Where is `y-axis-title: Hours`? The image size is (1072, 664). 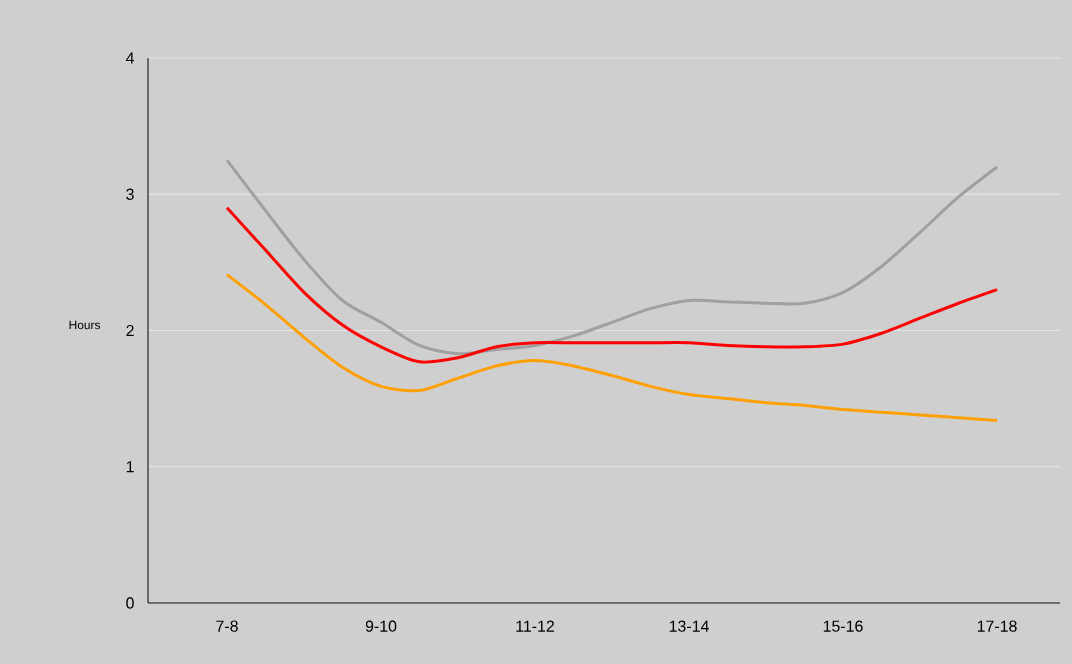 y-axis-title: Hours is located at coordinates (85, 325).